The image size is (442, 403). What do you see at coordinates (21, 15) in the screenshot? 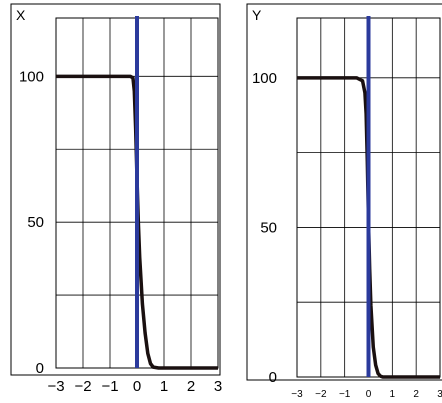
I see `panel-label: X` at bounding box center [21, 15].